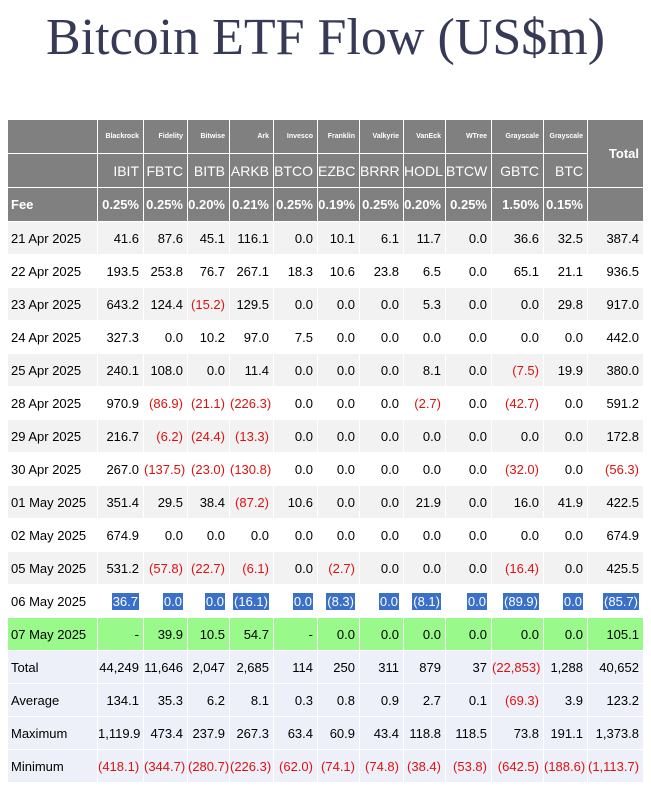 The image size is (651, 804). Describe the element at coordinates (208, 271) in the screenshot. I see `flow-value: 76.7` at that location.